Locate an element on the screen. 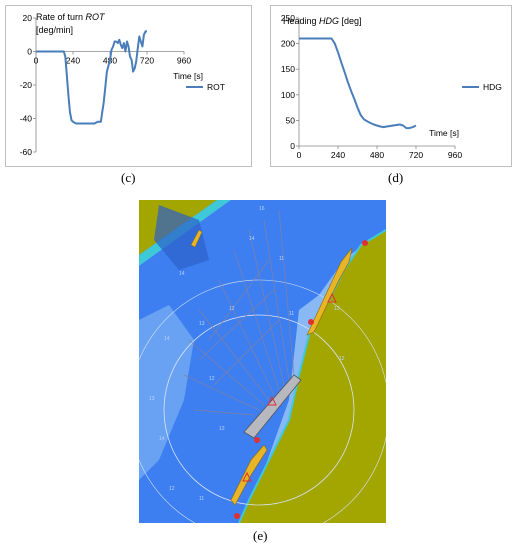  caption-e: (e) is located at coordinates (260, 535).